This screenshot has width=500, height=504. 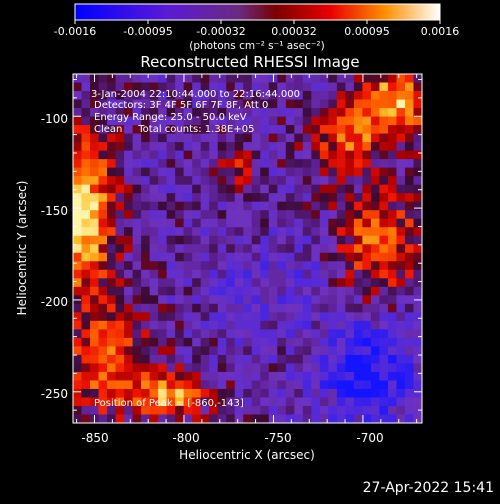 What do you see at coordinates (428, 488) in the screenshot?
I see `timestamp: 27-Apr-2022 15:41` at bounding box center [428, 488].